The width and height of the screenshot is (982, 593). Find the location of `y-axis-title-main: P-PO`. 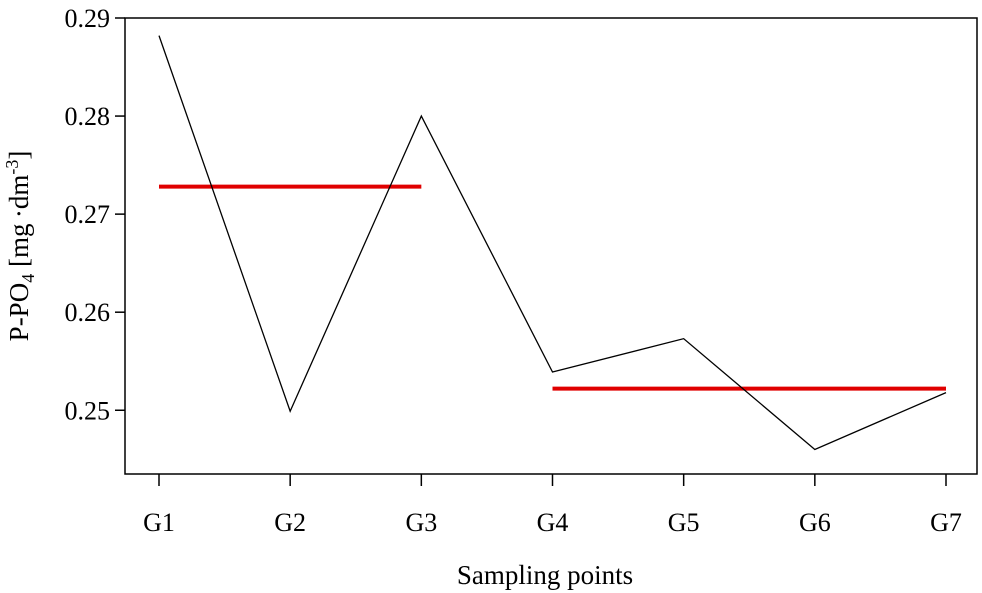

y-axis-title-main: P-PO is located at coordinates (19, 312).